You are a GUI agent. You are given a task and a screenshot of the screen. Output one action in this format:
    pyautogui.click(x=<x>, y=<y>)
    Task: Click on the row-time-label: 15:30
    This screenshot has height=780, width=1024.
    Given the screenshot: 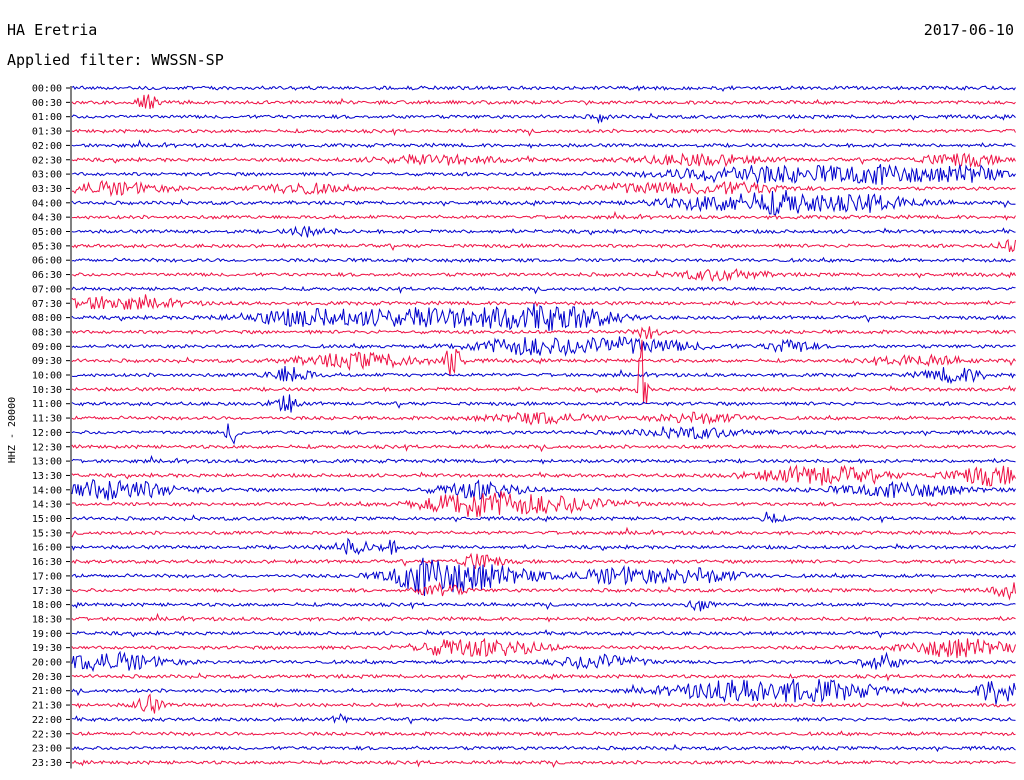 What is the action you would take?
    pyautogui.click(x=47, y=533)
    